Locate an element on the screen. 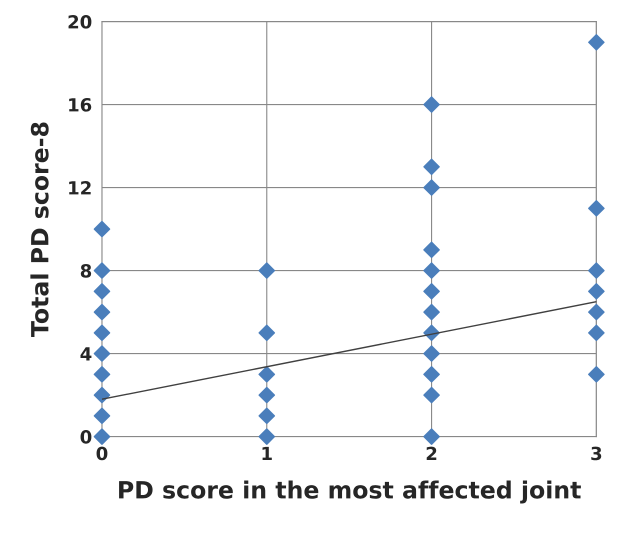  y-tick-label: 0 is located at coordinates (86, 437).